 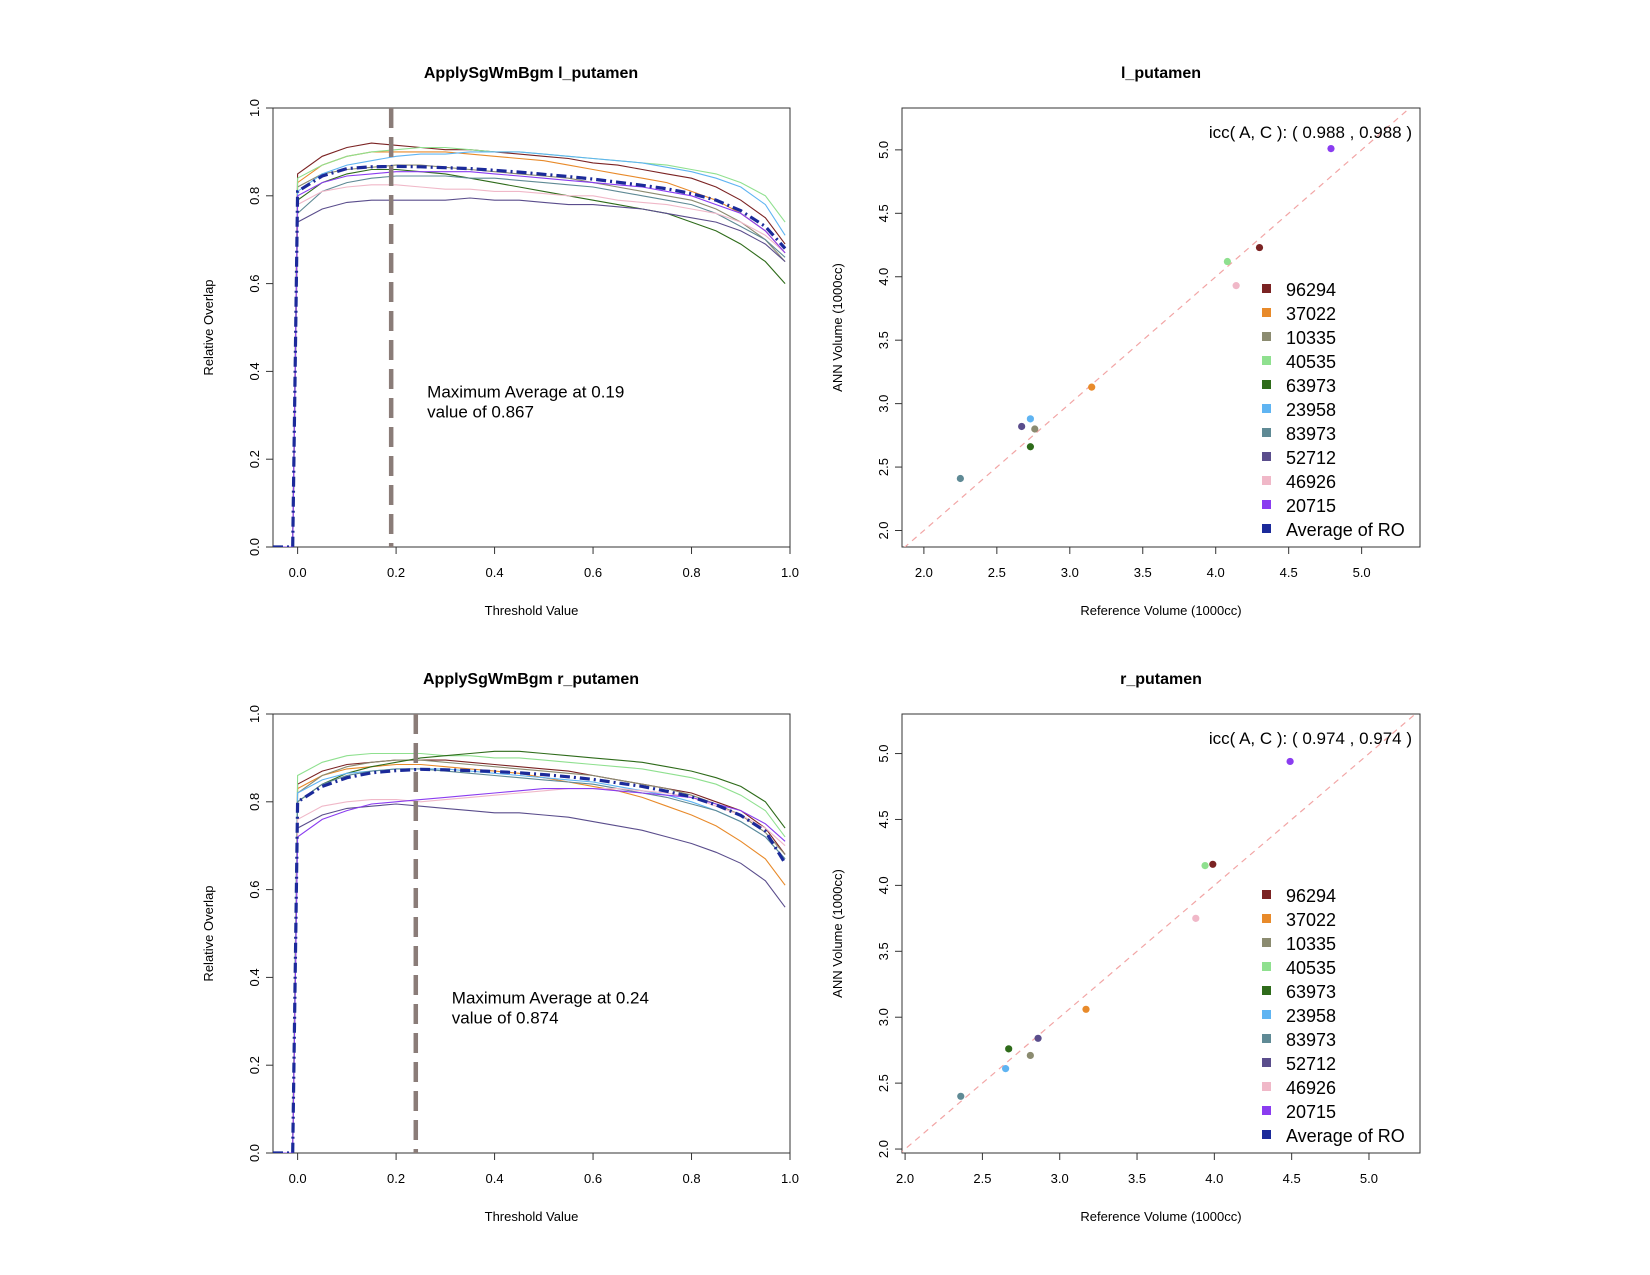 I want to click on x-axis-label: Threshold Value, so click(x=532, y=610).